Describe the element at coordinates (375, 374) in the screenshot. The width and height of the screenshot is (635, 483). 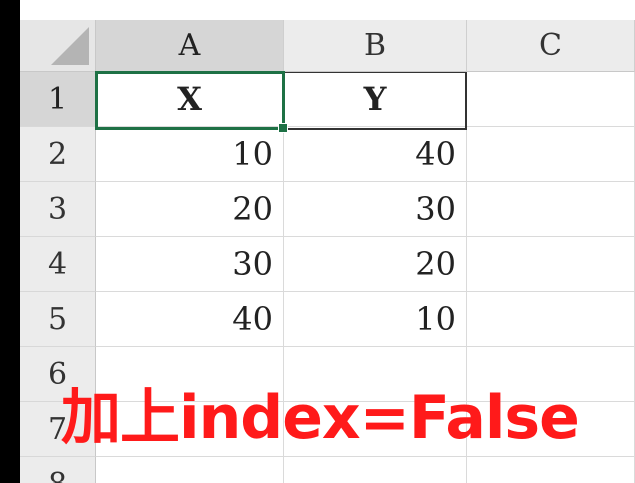
I see `cell-b6` at that location.